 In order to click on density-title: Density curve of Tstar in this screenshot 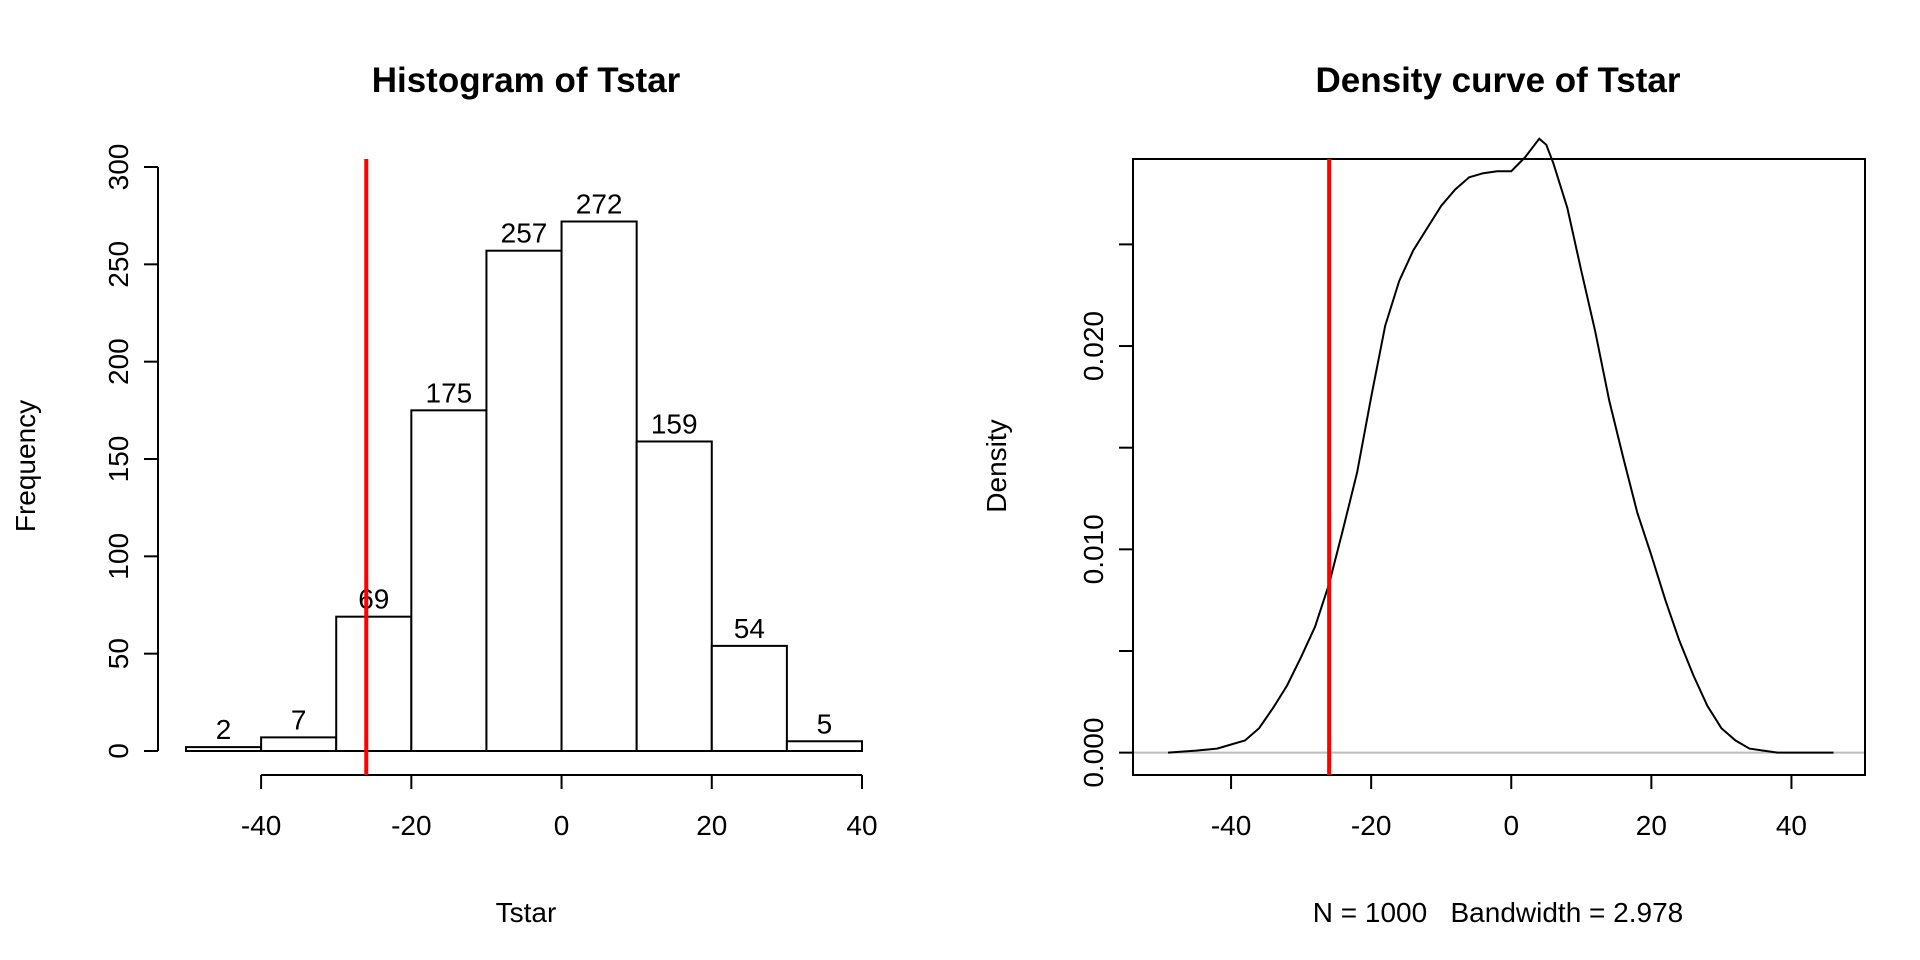, I will do `click(1497, 80)`.